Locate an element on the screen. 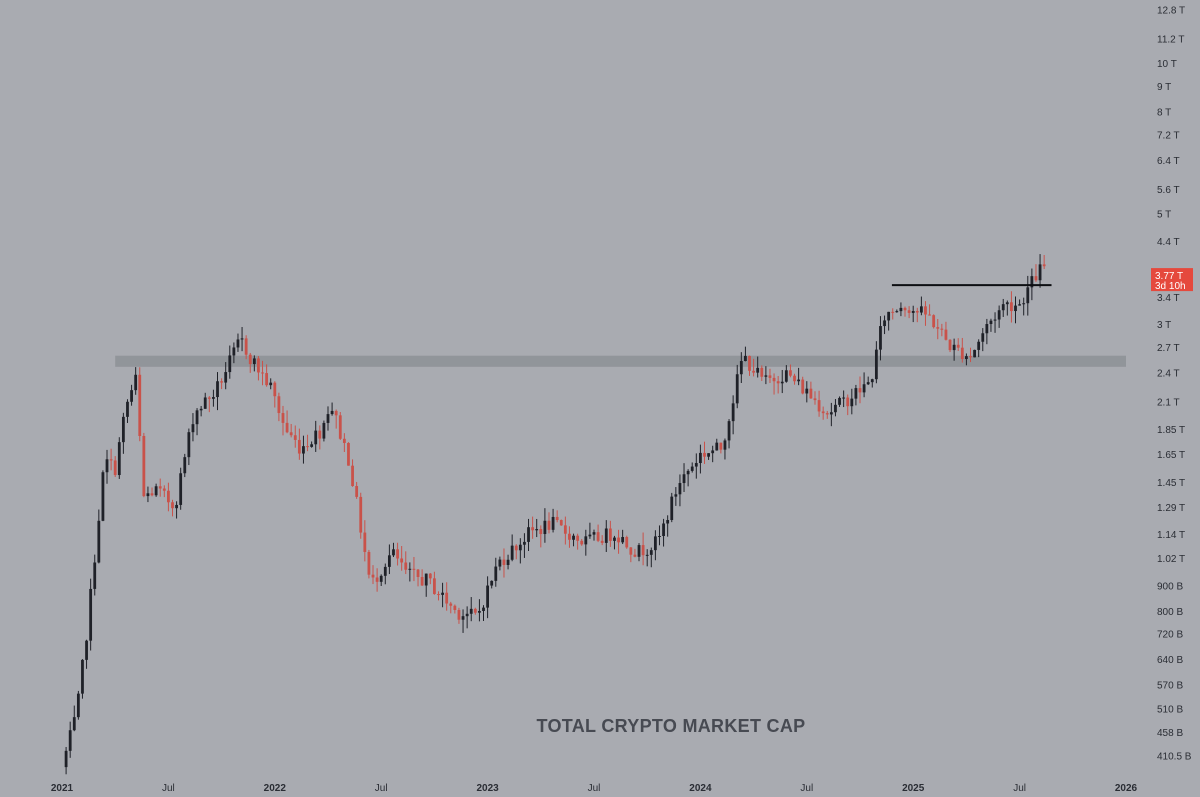 The image size is (1200, 797). candle-countdown: 3d 10h is located at coordinates (1170, 286).